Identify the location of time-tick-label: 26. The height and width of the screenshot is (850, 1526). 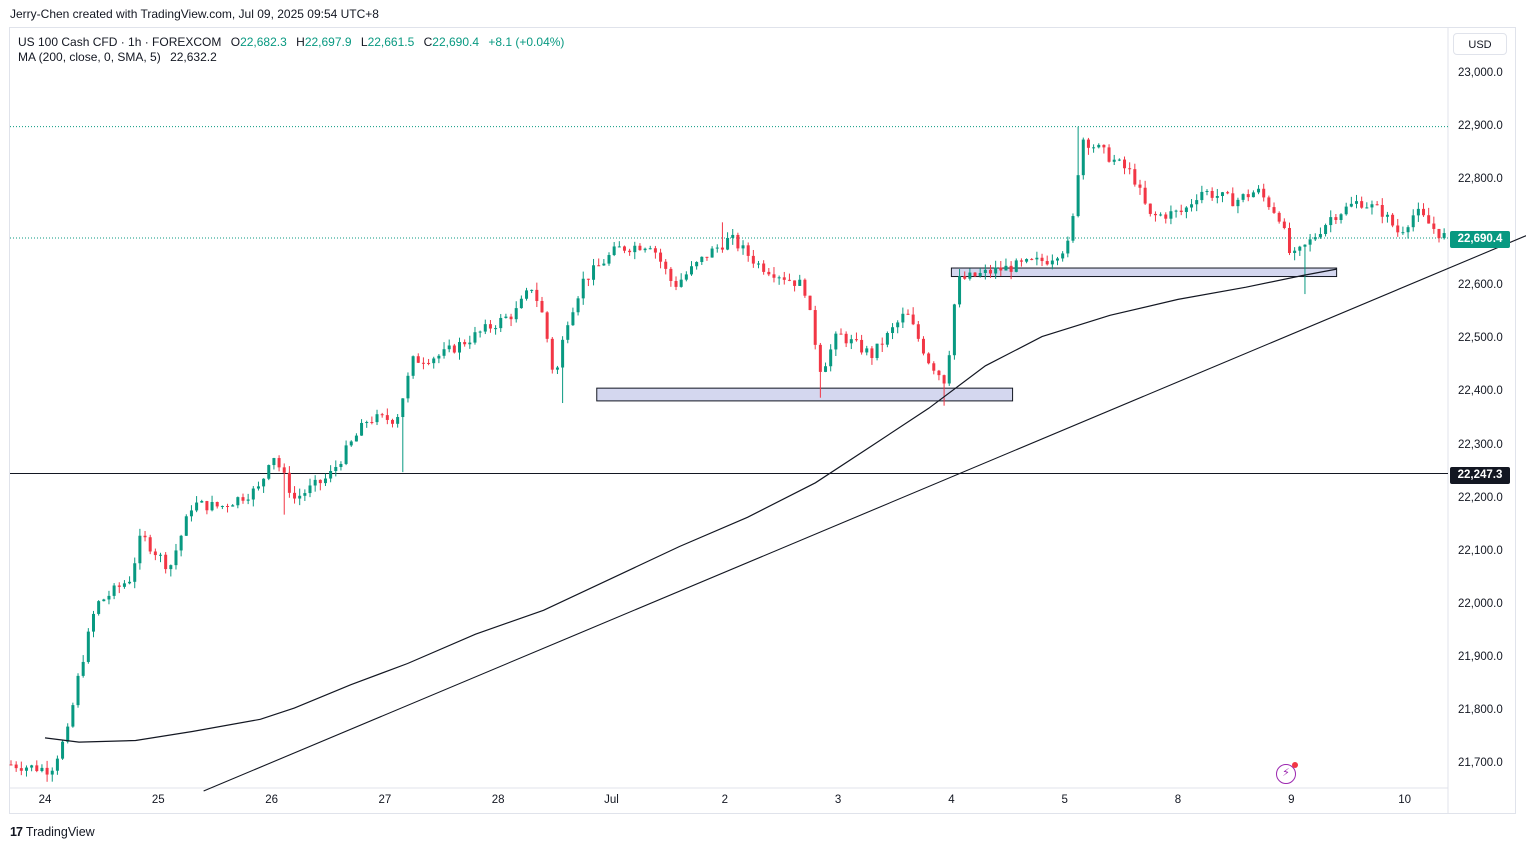
(271, 800).